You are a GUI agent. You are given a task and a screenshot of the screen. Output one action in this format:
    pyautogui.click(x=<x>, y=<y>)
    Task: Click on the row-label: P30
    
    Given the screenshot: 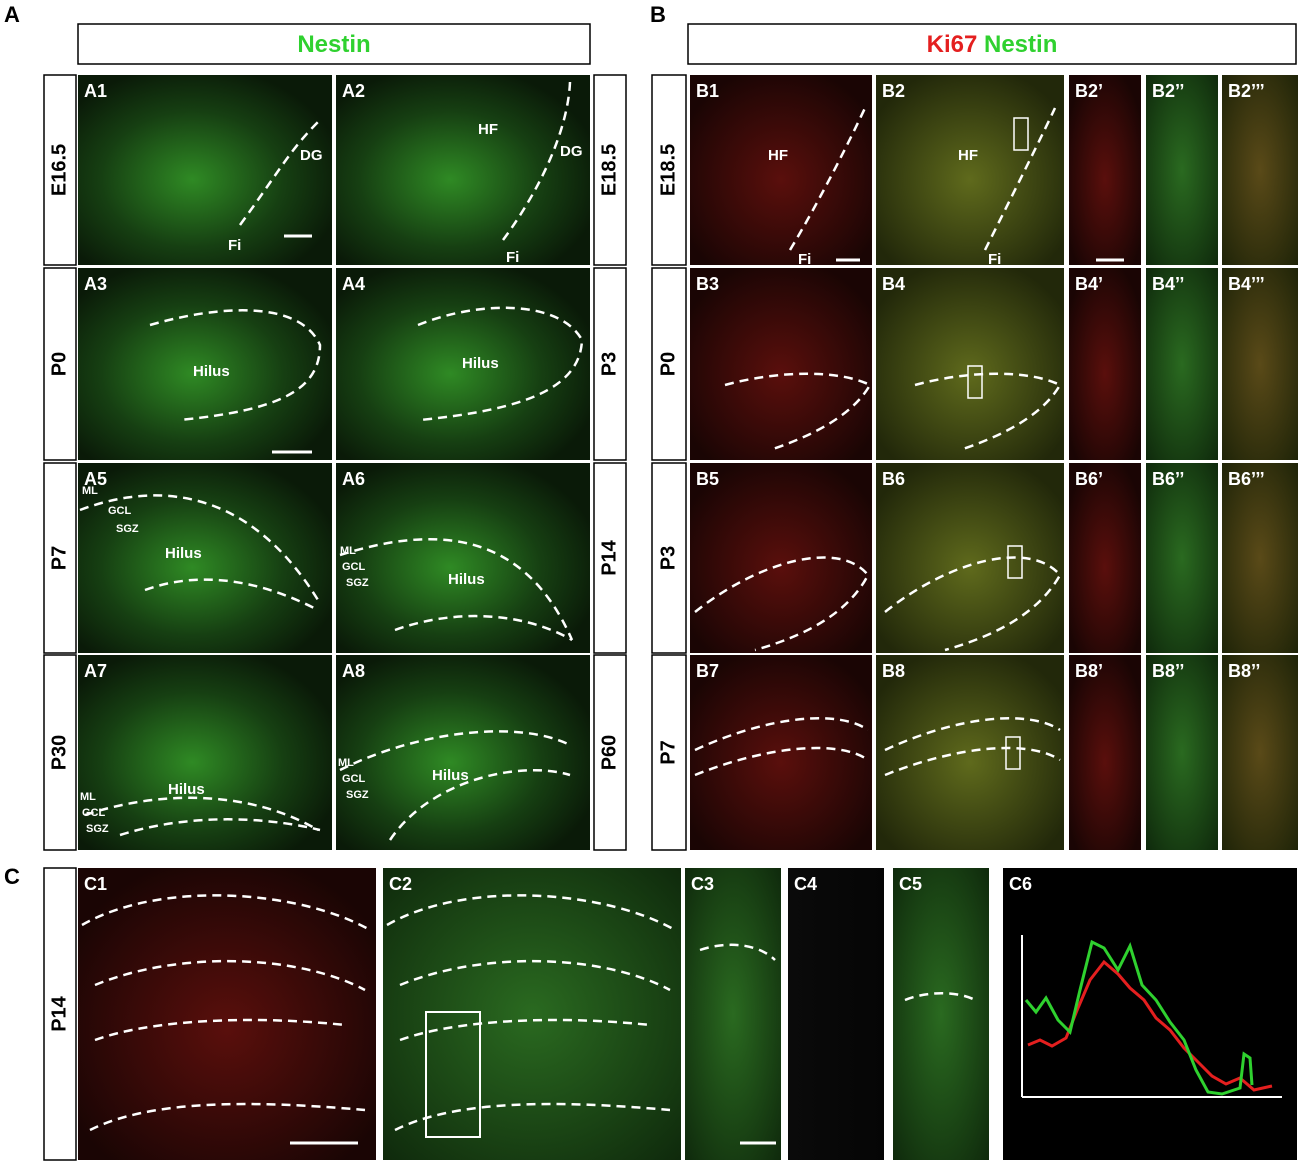 What is the action you would take?
    pyautogui.click(x=59, y=753)
    